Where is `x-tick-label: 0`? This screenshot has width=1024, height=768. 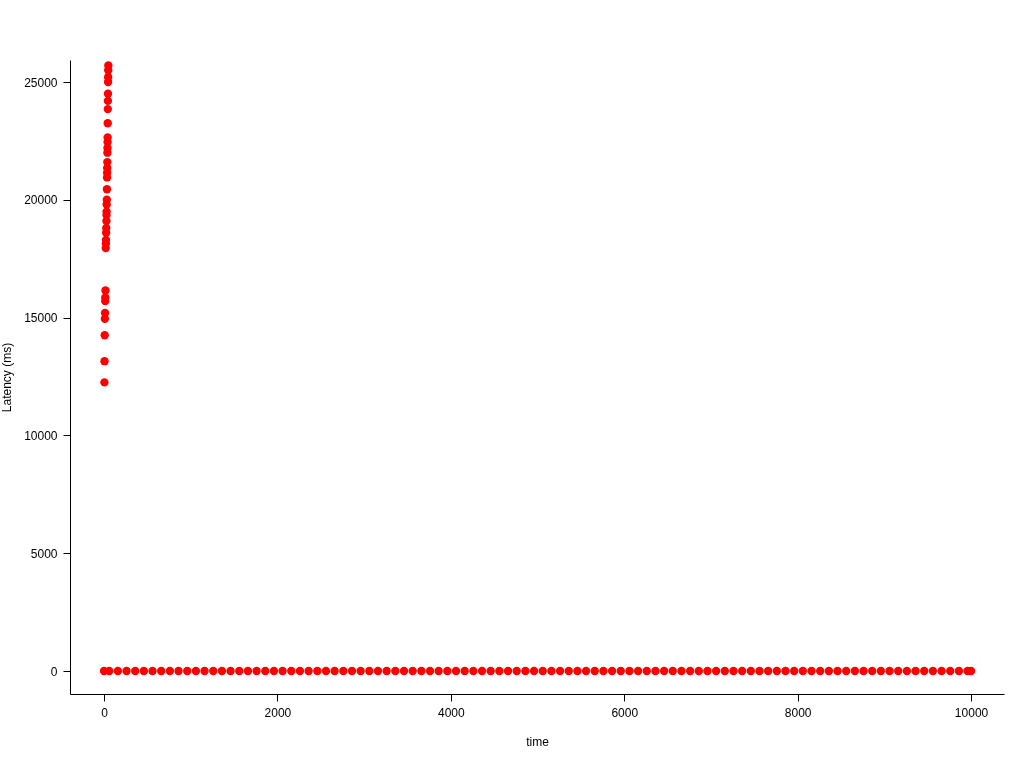
x-tick-label: 0 is located at coordinates (105, 712).